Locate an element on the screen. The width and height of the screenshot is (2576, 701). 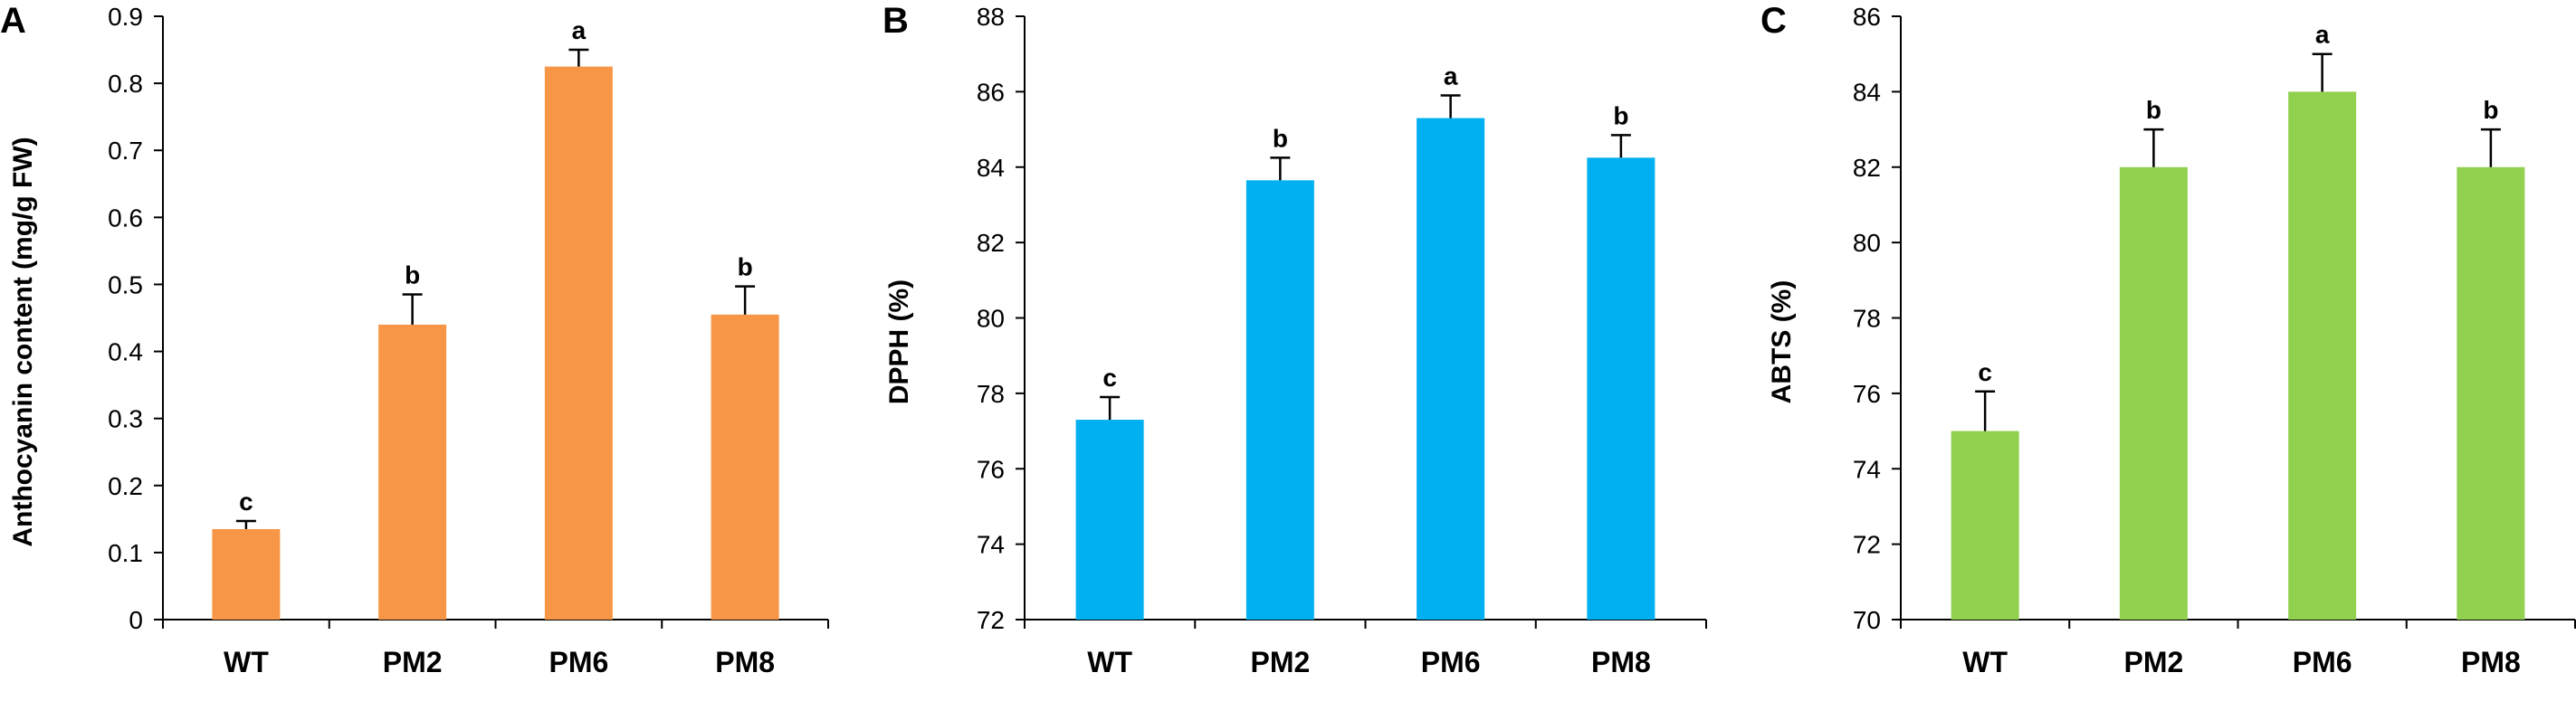
y-tick-label: 0.1 is located at coordinates (126, 553).